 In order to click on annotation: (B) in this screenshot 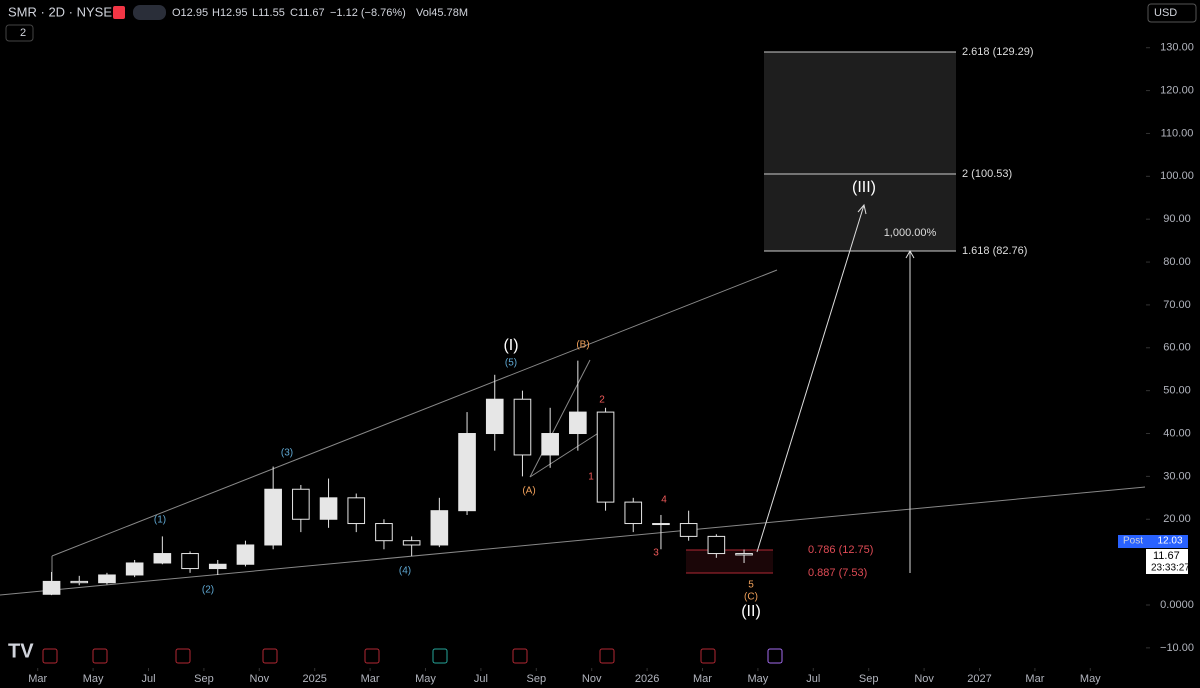, I will do `click(582, 345)`.